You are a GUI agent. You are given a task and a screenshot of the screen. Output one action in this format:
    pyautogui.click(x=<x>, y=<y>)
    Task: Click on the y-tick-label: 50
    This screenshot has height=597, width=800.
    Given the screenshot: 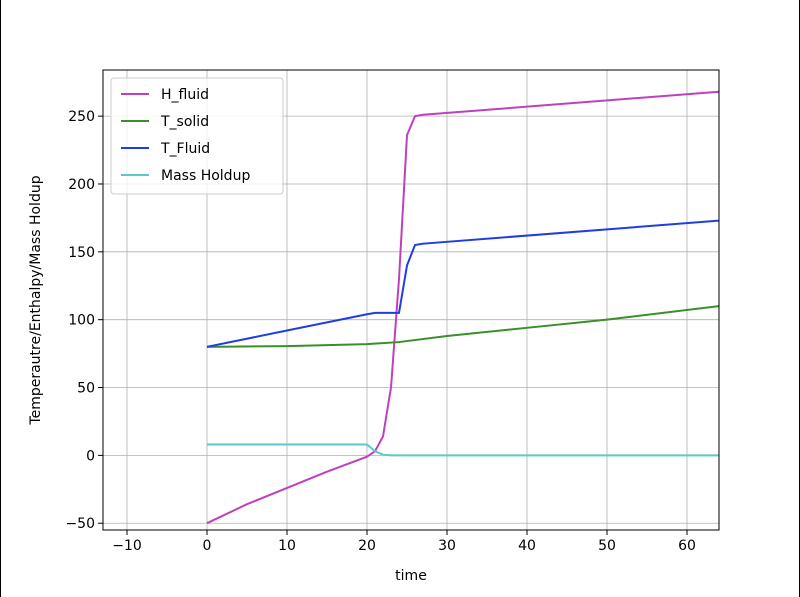 What is the action you would take?
    pyautogui.click(x=86, y=389)
    